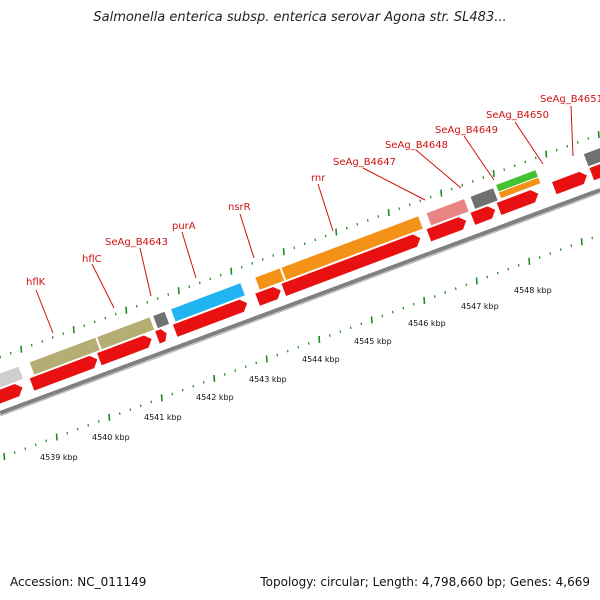 The image size is (600, 600). I want to click on gene-label-SeAg_B4650: SeAg_B4650, so click(517, 115).